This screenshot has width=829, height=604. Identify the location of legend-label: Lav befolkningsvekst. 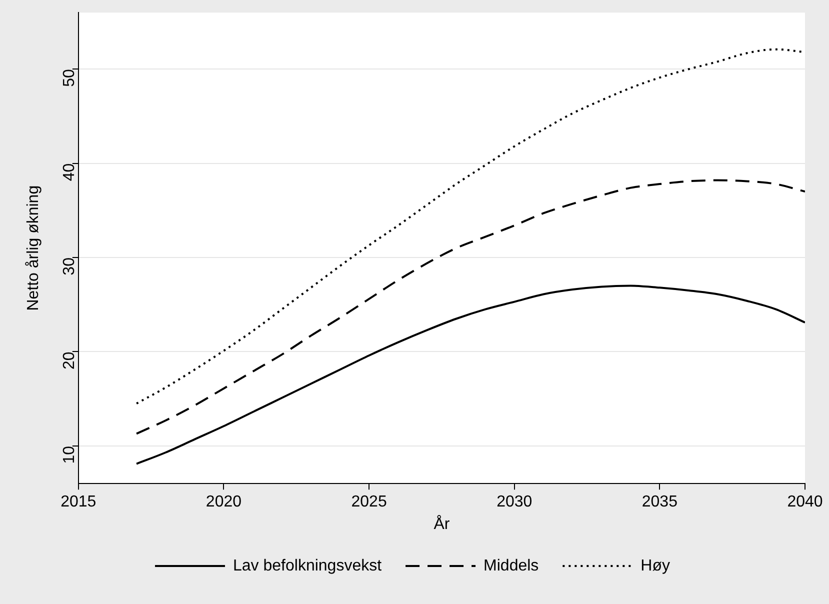
(307, 565).